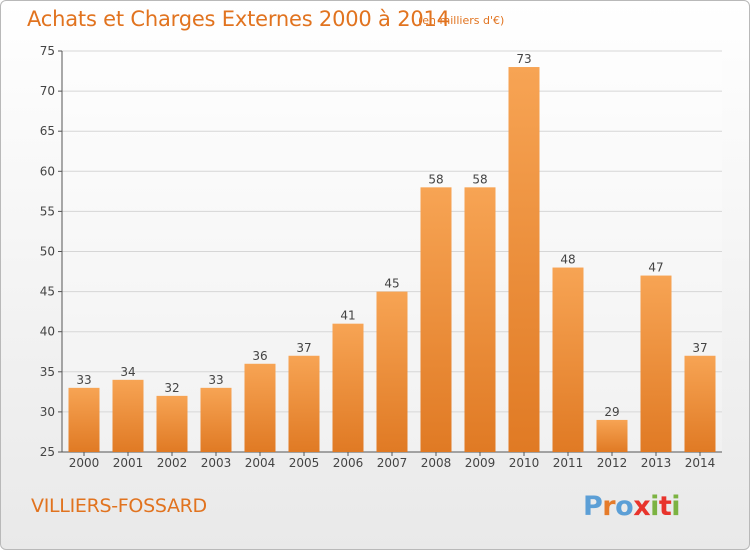 The width and height of the screenshot is (750, 550). Describe the element at coordinates (216, 463) in the screenshot. I see `x-tick-label: 2003` at that location.